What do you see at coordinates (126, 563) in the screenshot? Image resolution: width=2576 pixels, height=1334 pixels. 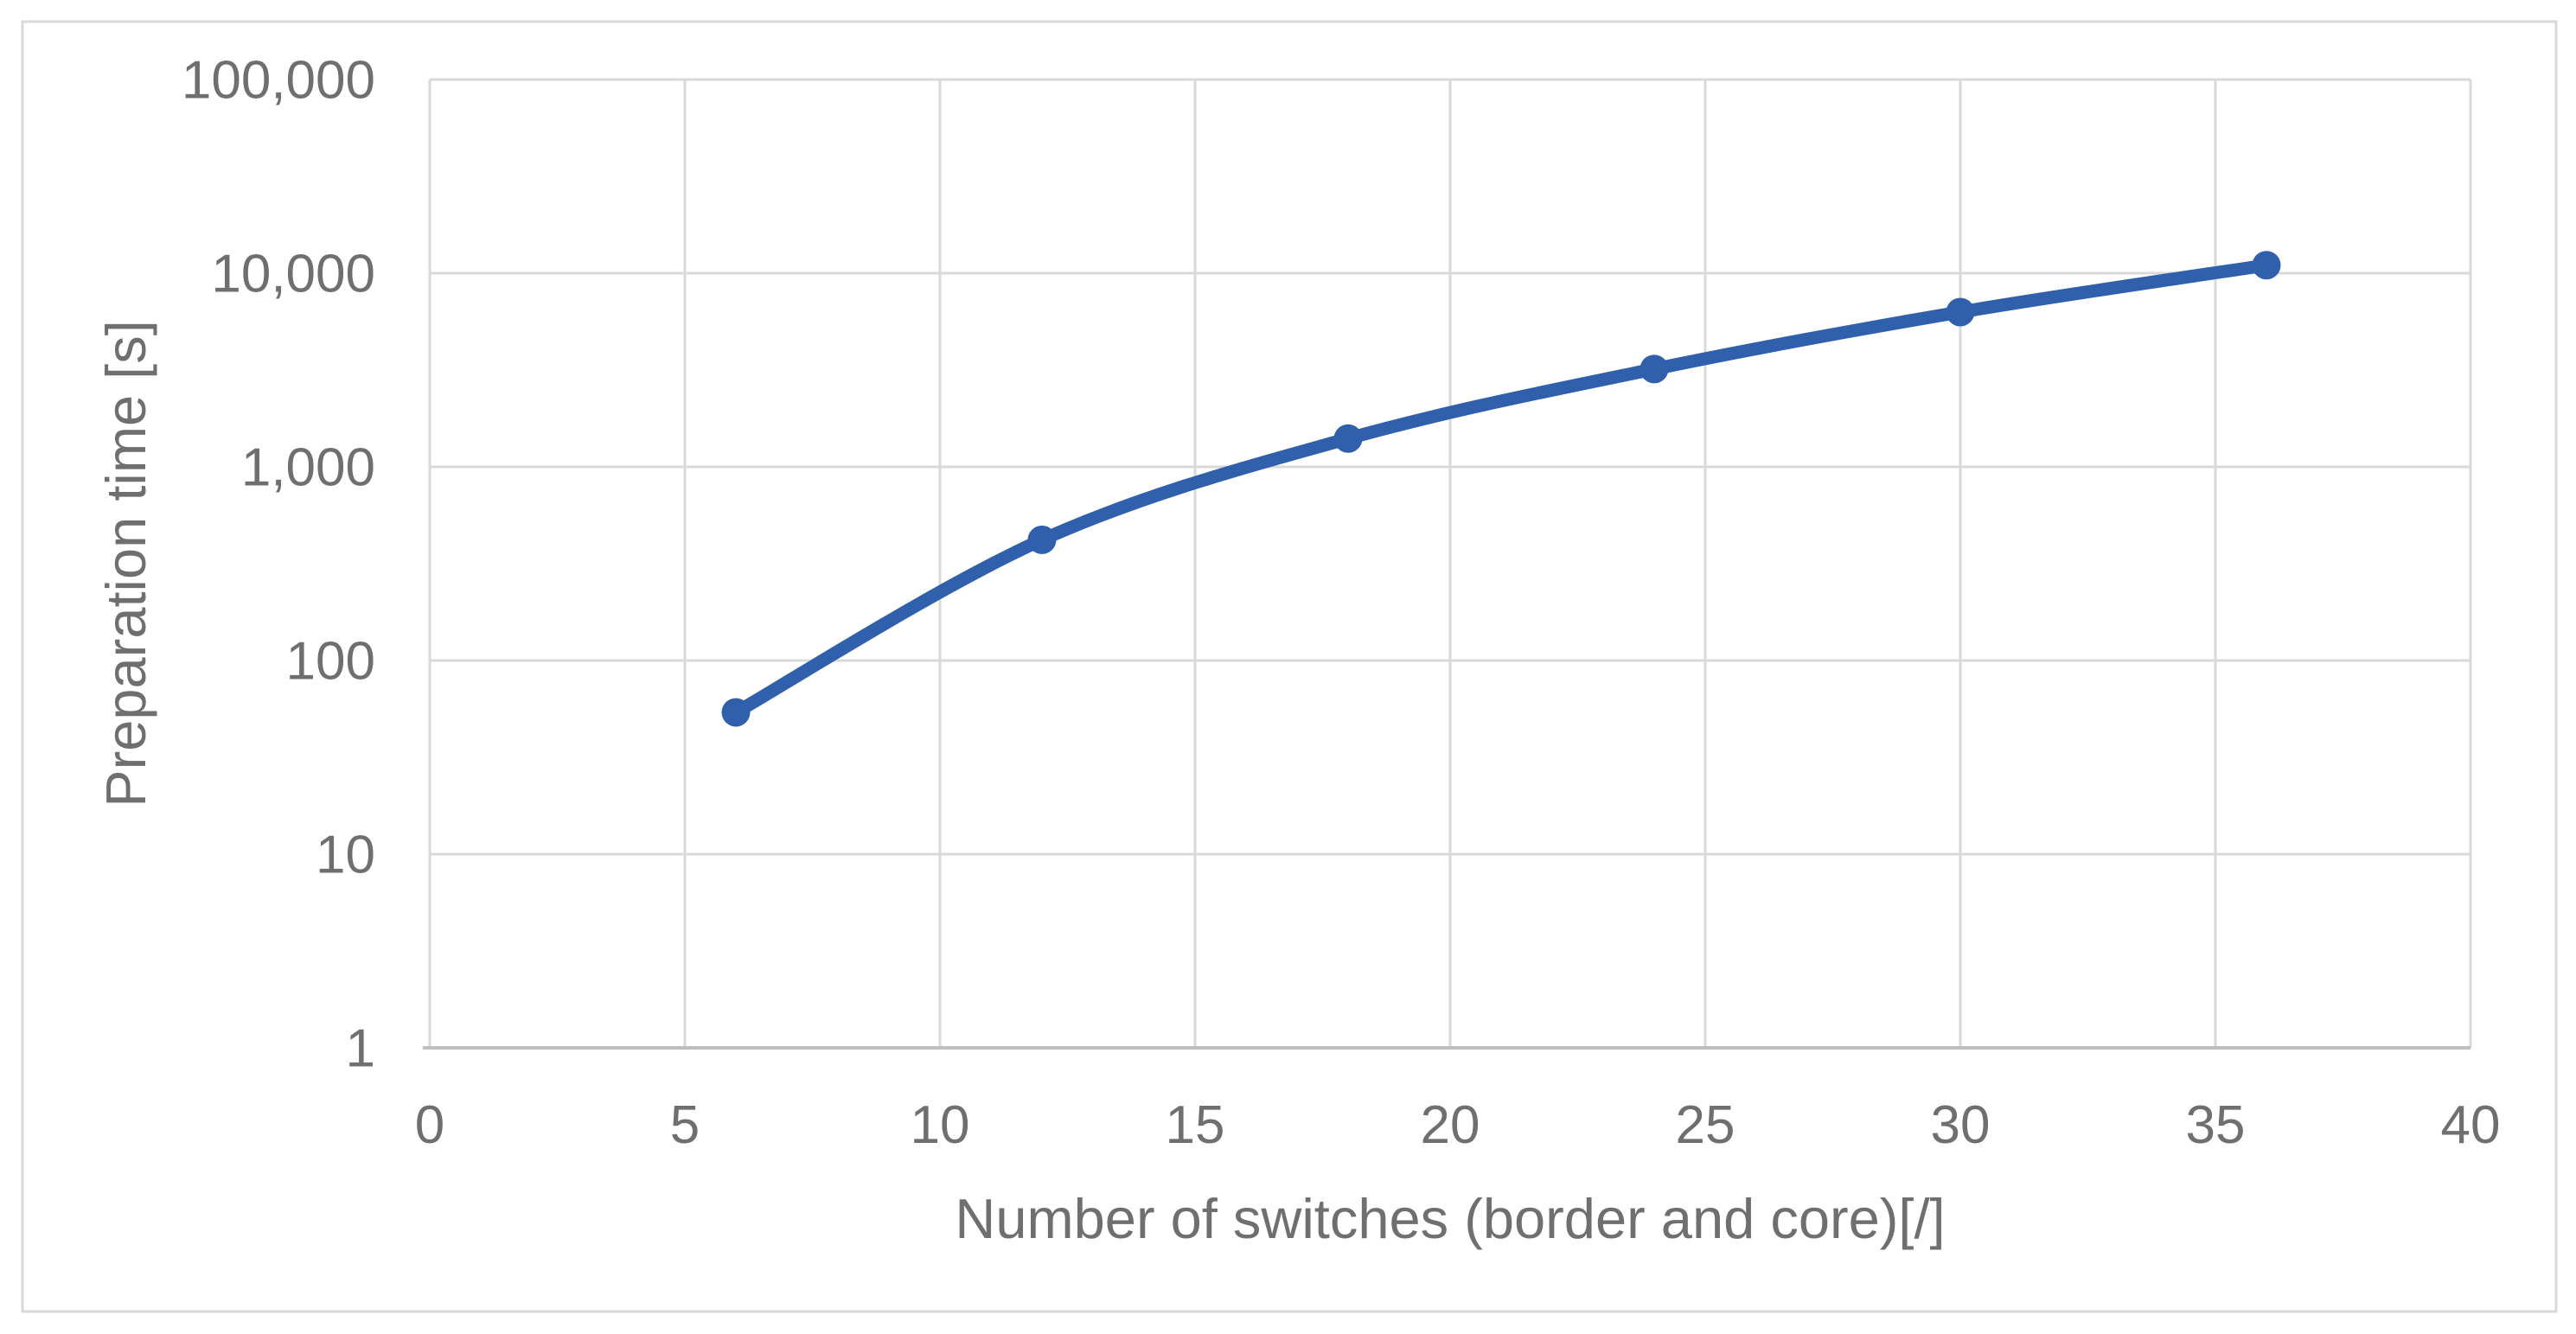 I see `y-axis-title: Preparation time [s]` at bounding box center [126, 563].